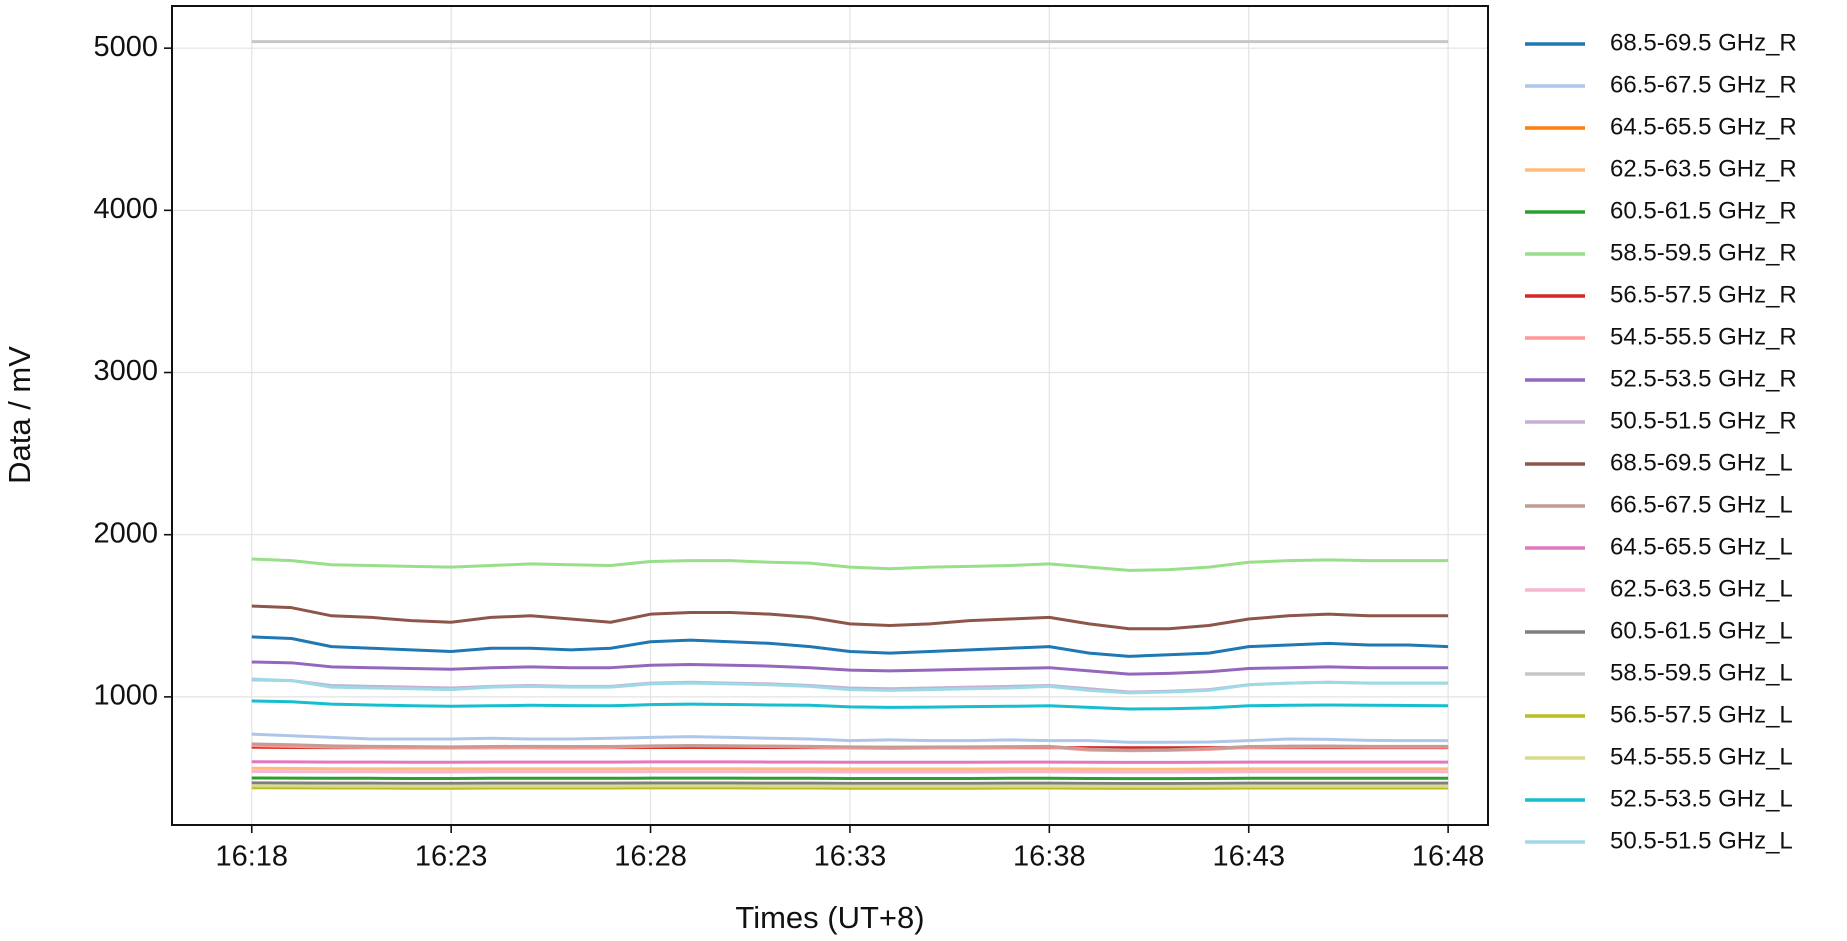  I want to click on legend-label: 64.5-65.5 GHz_L, so click(1701, 546).